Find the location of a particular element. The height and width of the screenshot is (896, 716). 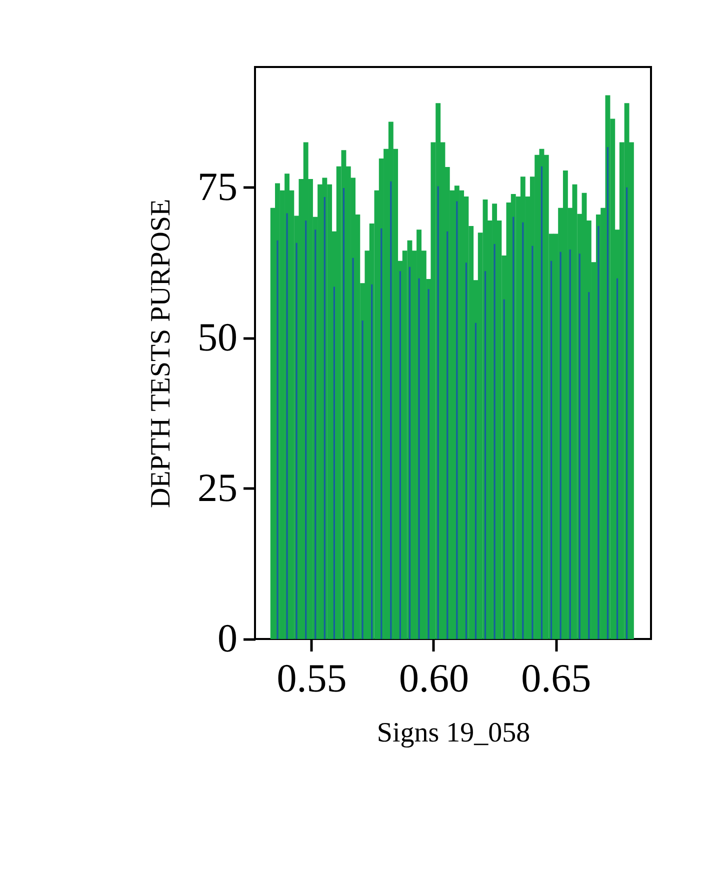

x-tick-label: 0.60 is located at coordinates (433, 678).